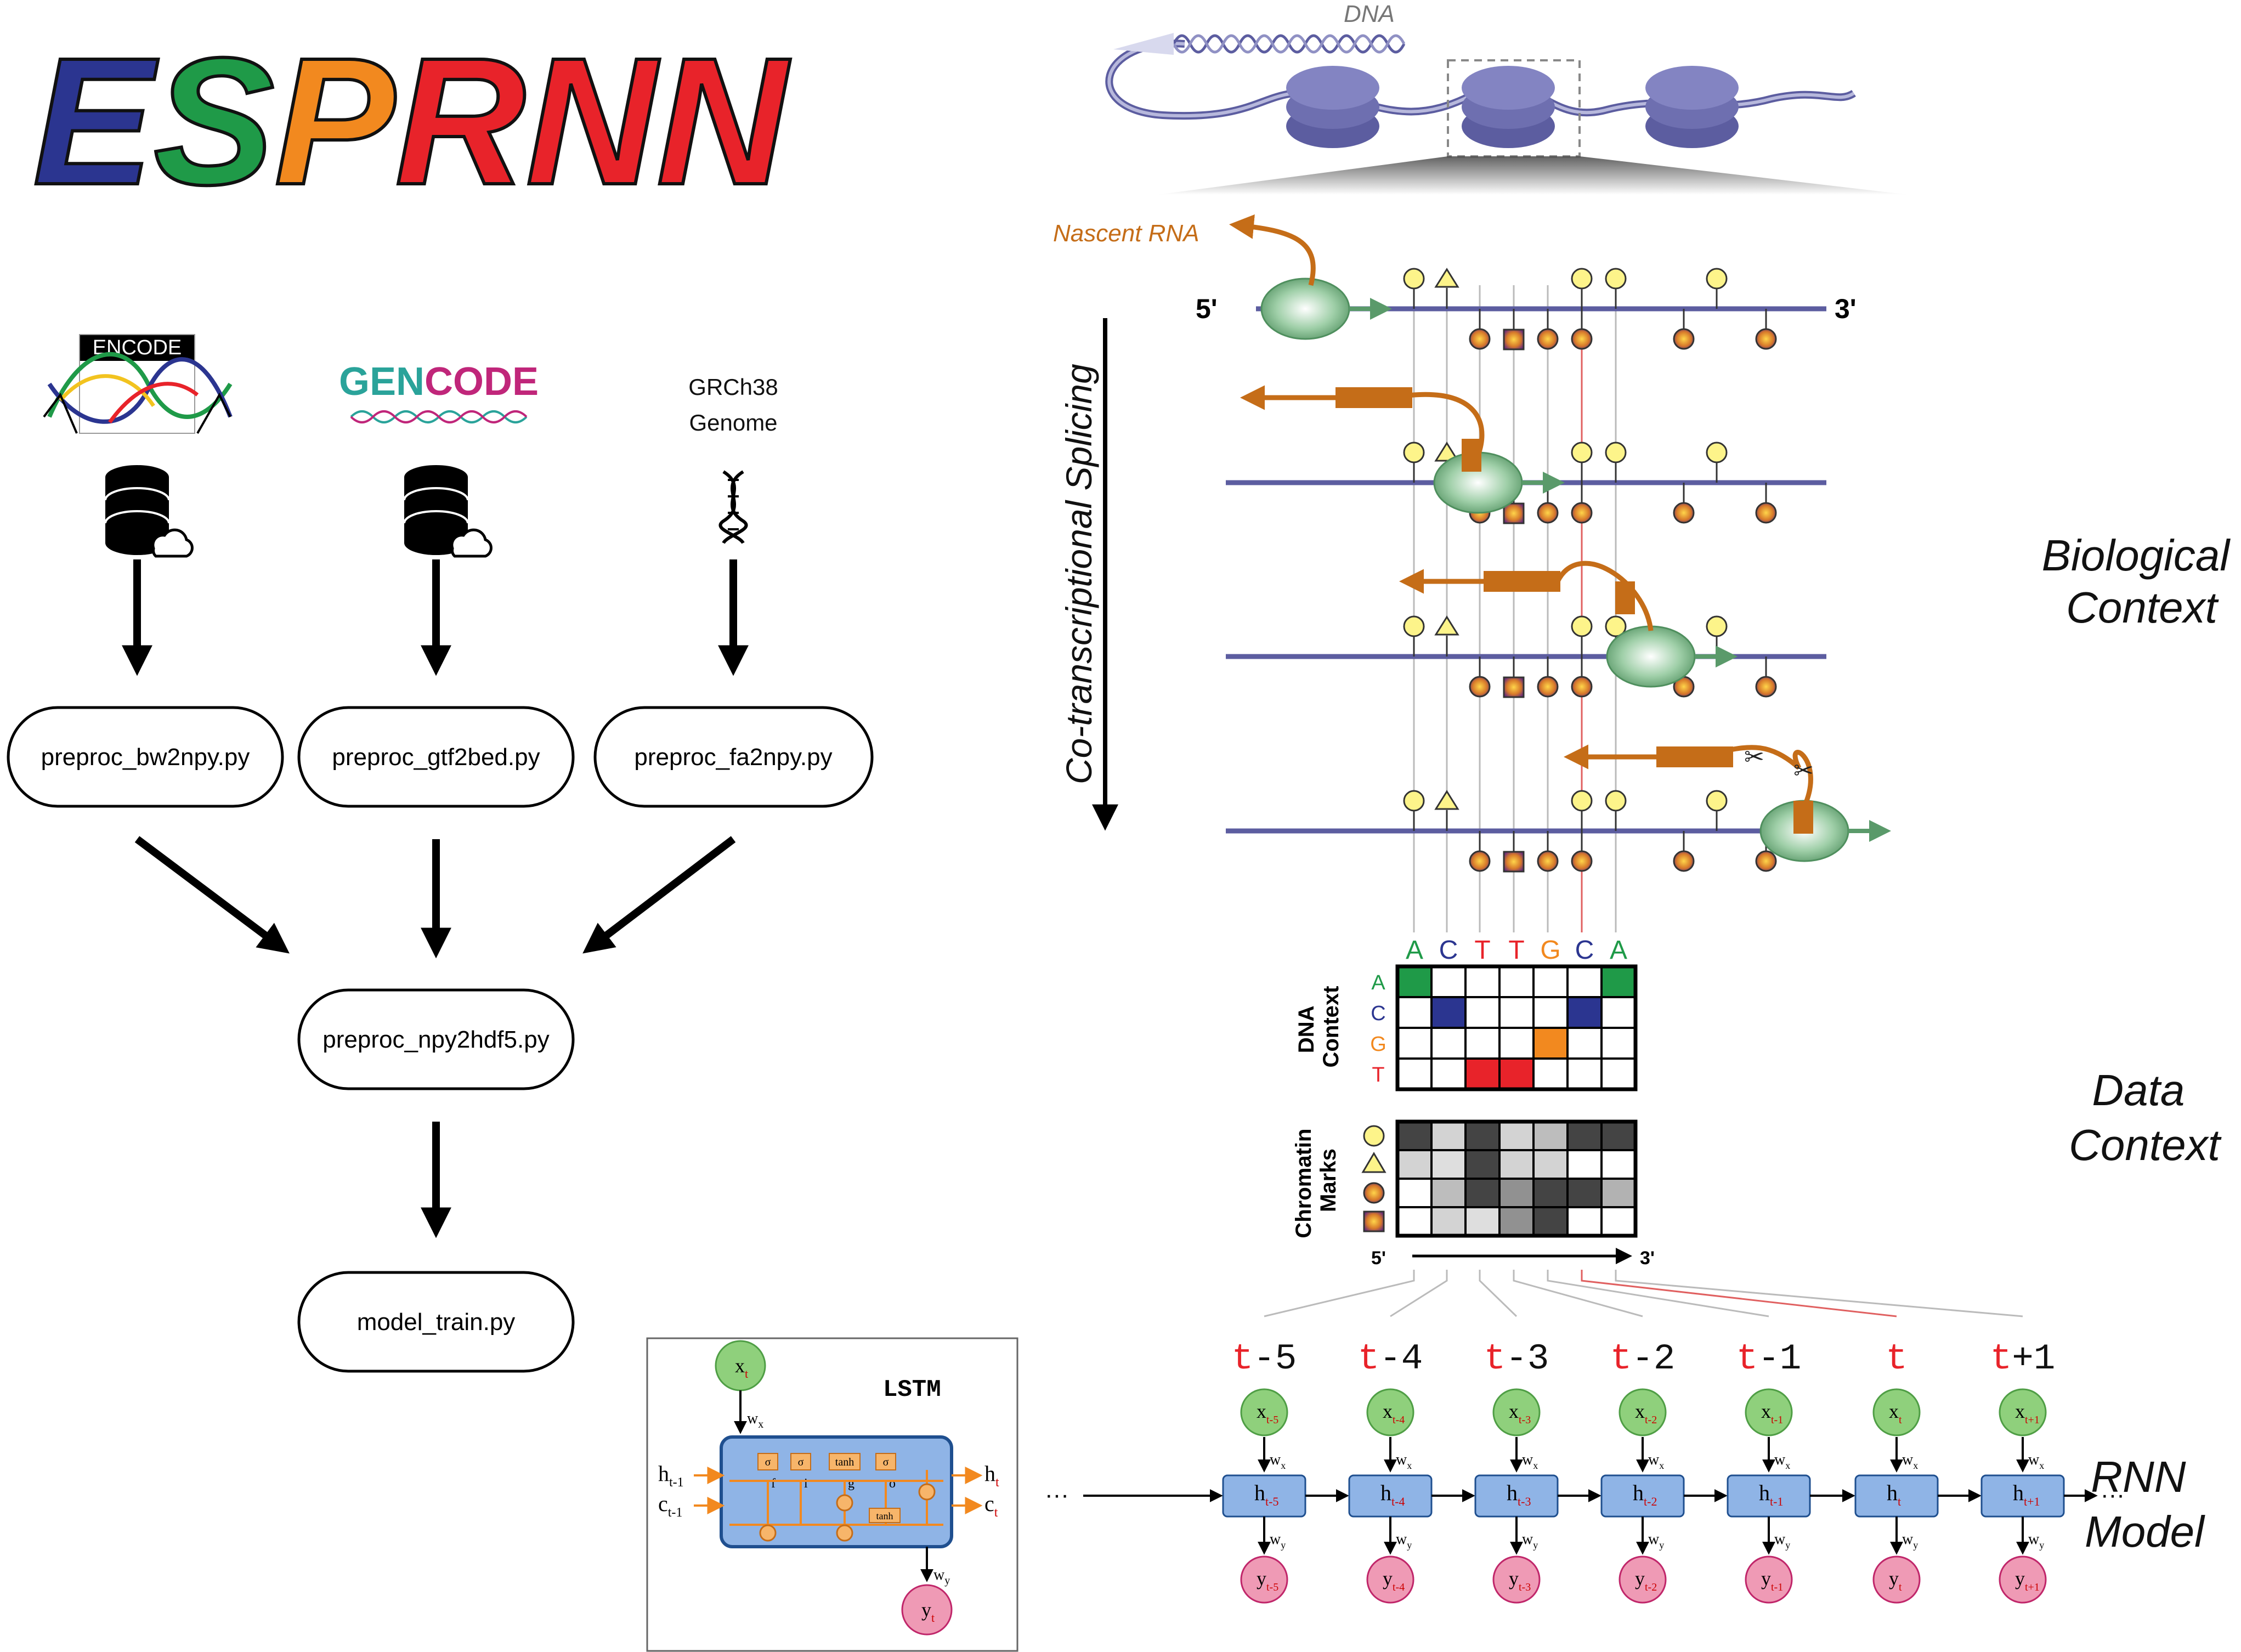 This screenshot has width=2241, height=1652. What do you see at coordinates (676, 1513) in the screenshot?
I see `lstm-c-in-sub: t-1` at bounding box center [676, 1513].